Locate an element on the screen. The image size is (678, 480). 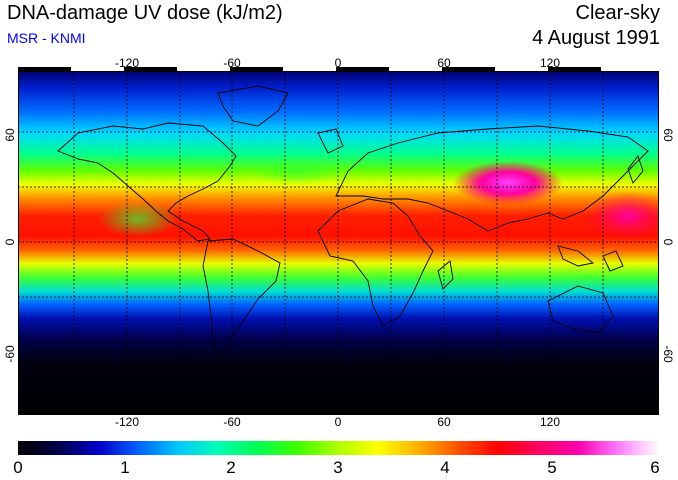
colorbar-label: 3 is located at coordinates (338, 467).